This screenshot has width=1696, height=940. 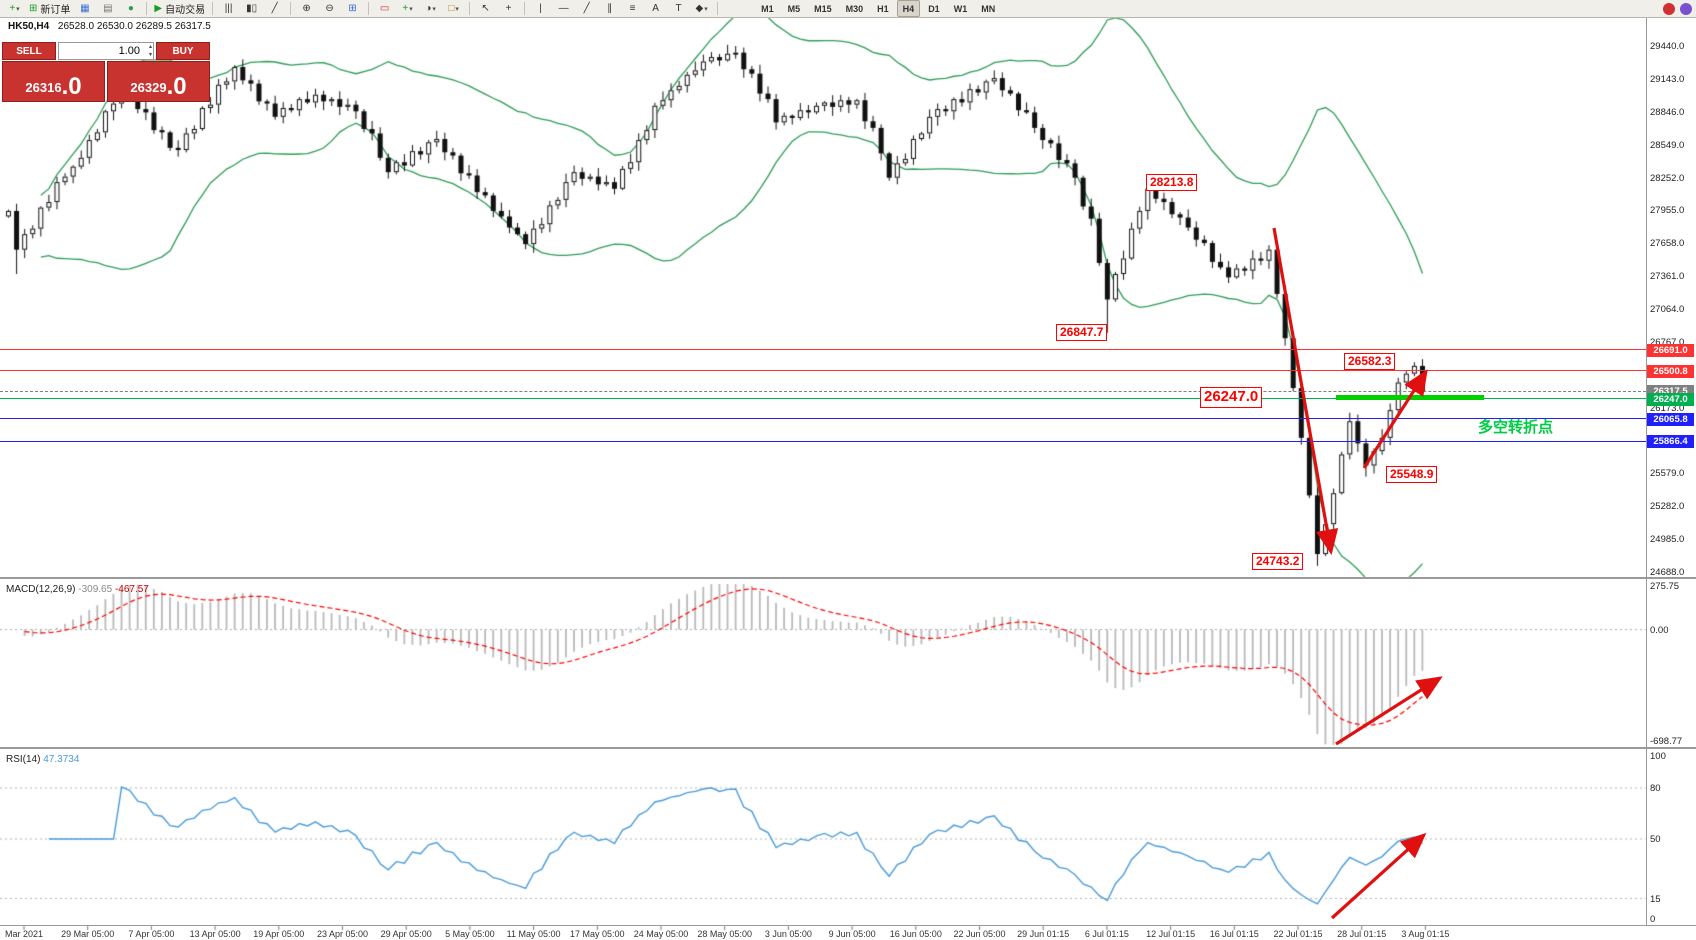 I want to click on volume-spinner: ▴ ▾, so click(x=150, y=51).